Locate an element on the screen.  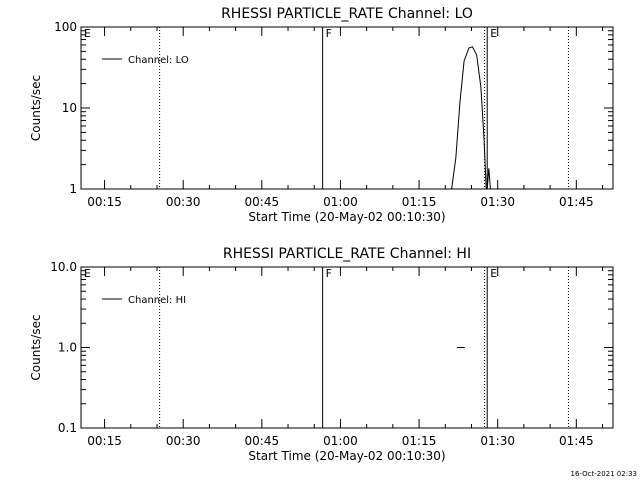
chart-title: RHESSI PARTICLE_RATE Channel: HI is located at coordinates (347, 254).